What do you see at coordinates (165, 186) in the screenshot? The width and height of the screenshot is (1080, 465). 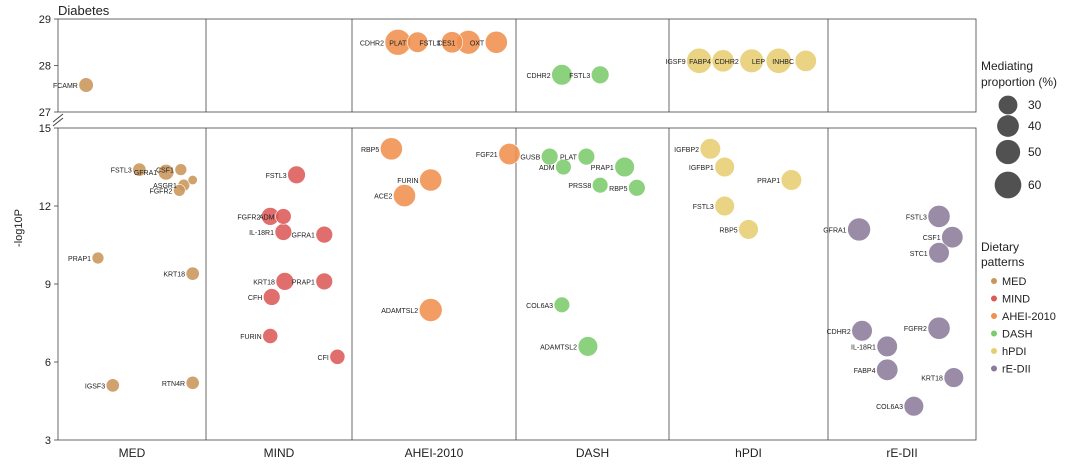 I see `point-label: ASGR1` at bounding box center [165, 186].